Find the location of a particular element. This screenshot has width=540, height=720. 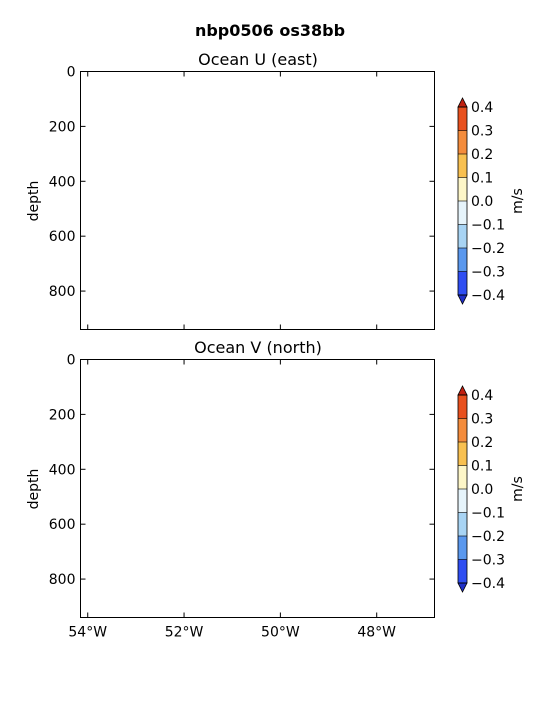

x-tick-label: 48°W is located at coordinates (376, 633).